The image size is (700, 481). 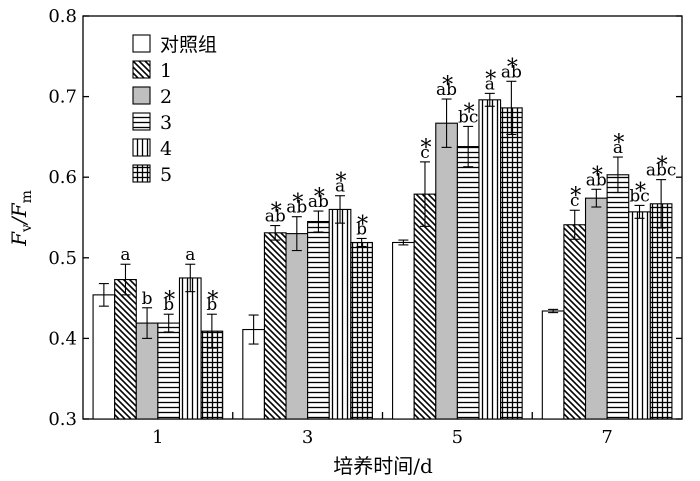 What do you see at coordinates (457, 437) in the screenshot?
I see `x-tick-label: 5` at bounding box center [457, 437].